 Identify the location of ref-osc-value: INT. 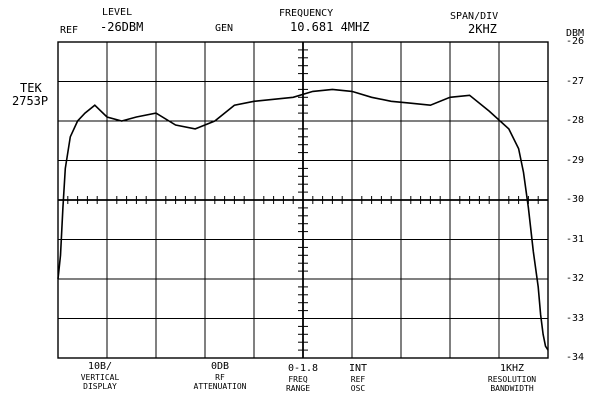
(358, 368).